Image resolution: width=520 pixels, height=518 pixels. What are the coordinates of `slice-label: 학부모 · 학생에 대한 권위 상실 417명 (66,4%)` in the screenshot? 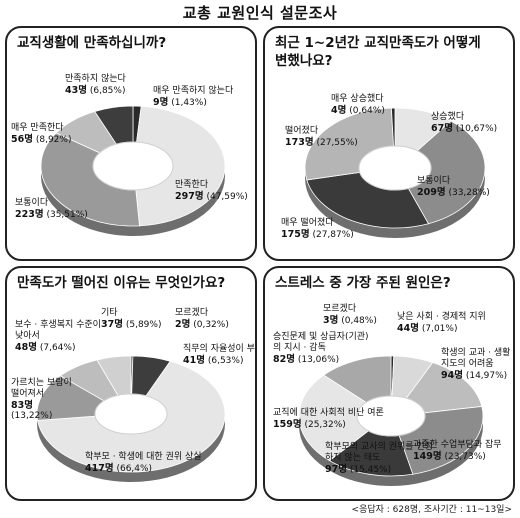 It's located at (143, 463).